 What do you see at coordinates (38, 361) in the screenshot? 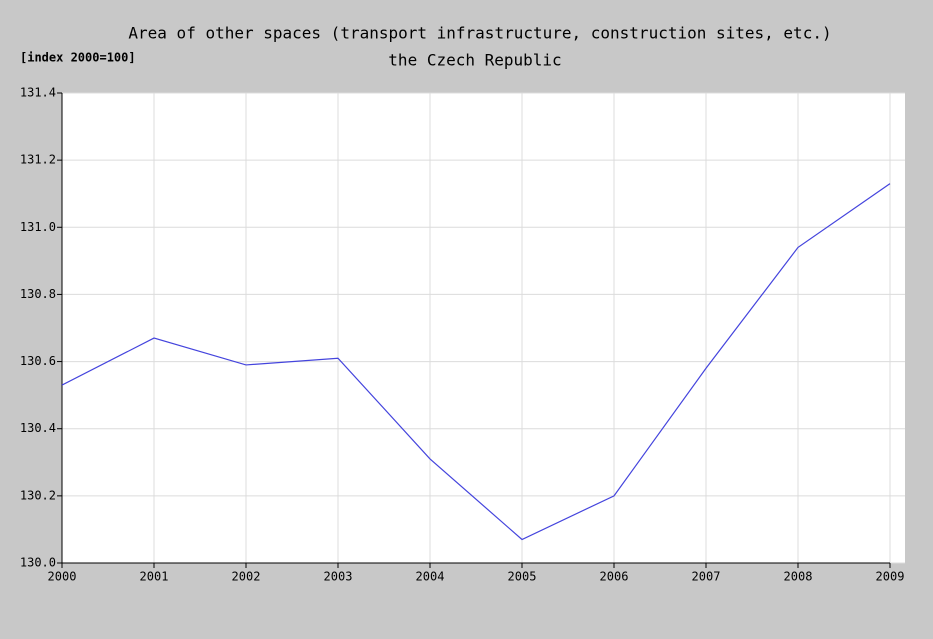
I see `y-tick-label: 130.6` at bounding box center [38, 361].